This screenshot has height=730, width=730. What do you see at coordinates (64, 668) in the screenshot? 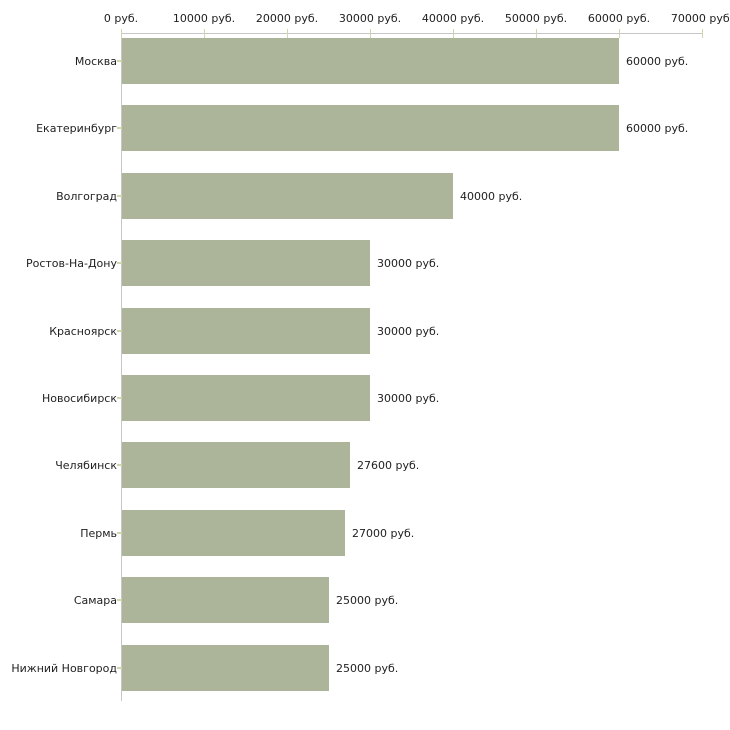
I see `category-label: Нижний Новгород` at bounding box center [64, 668].